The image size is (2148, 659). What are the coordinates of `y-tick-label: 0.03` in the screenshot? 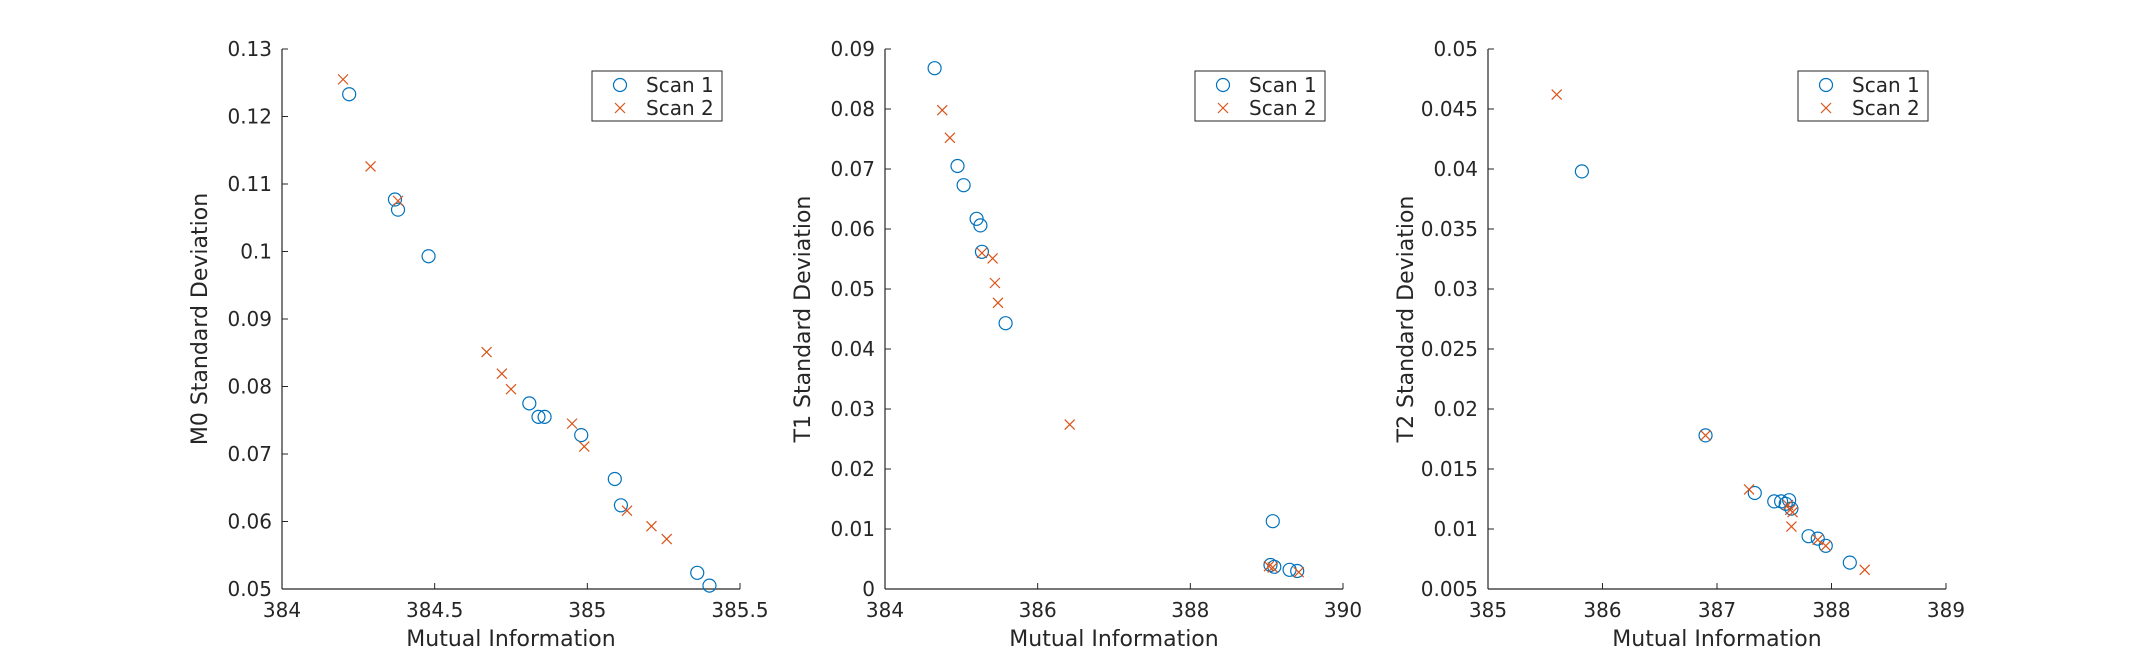 It's located at (852, 409).